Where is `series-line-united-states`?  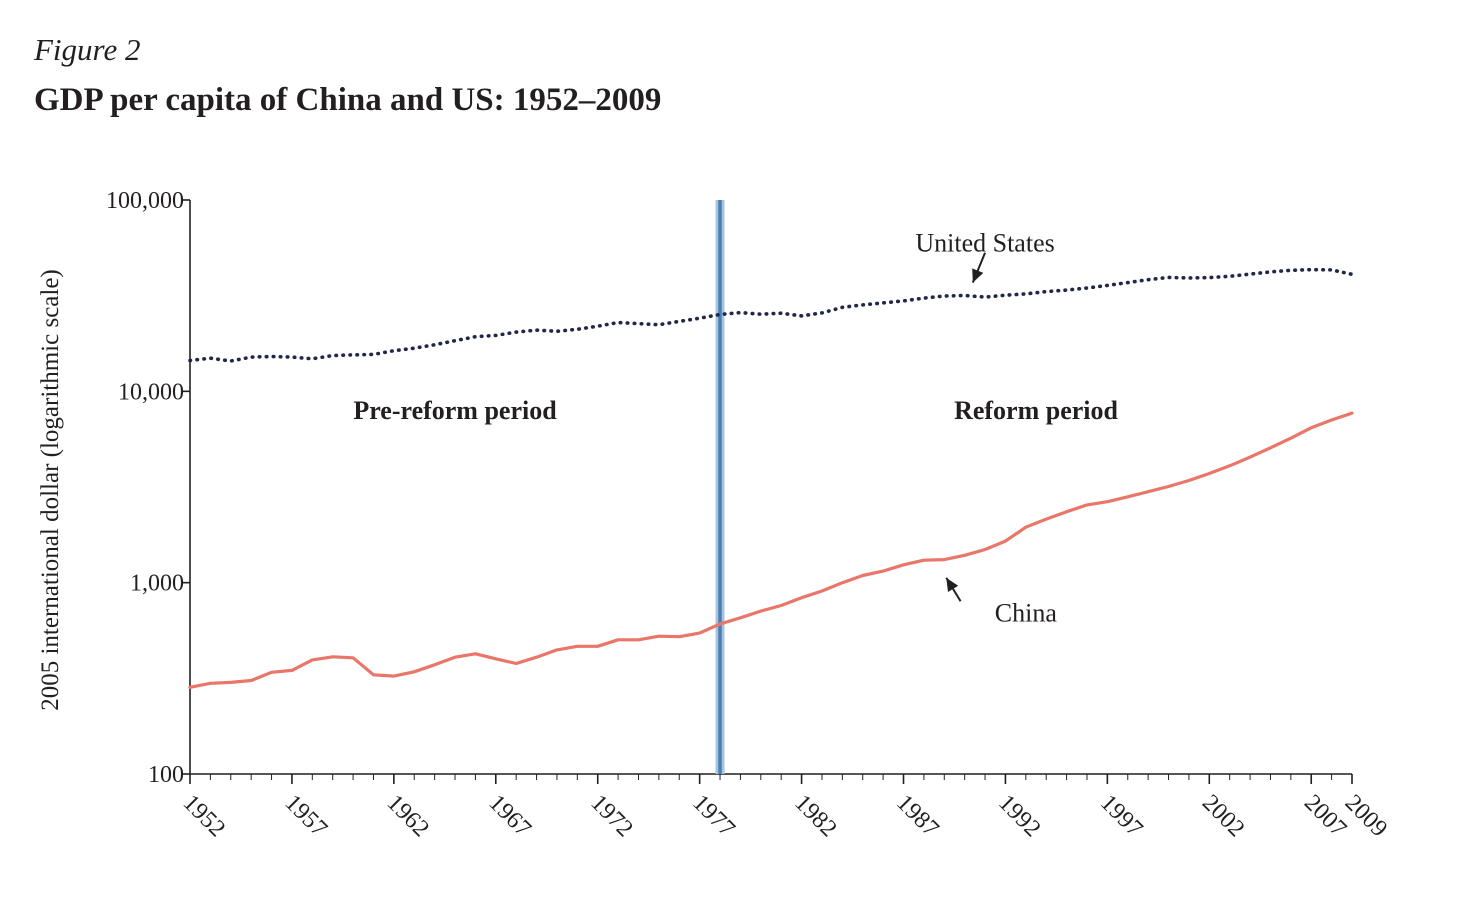
series-line-united-states is located at coordinates (771, 315).